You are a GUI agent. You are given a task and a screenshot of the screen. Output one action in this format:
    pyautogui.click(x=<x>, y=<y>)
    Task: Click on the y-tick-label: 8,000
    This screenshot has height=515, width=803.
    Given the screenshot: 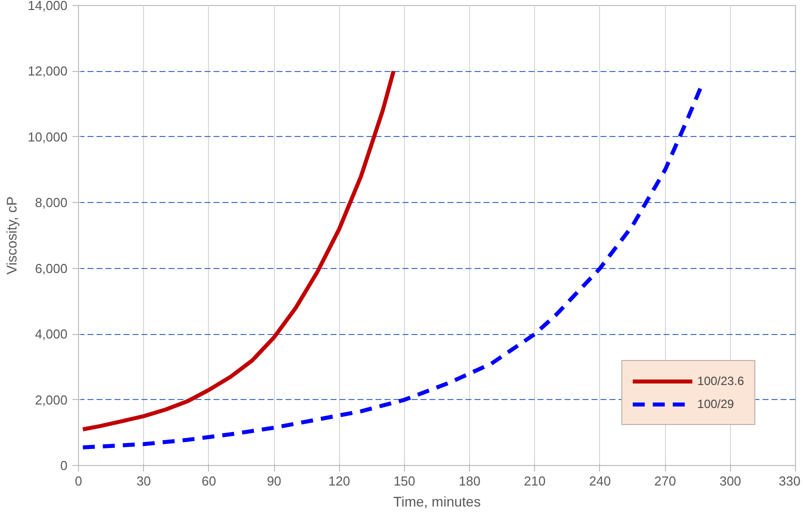 What is the action you would take?
    pyautogui.click(x=51, y=202)
    